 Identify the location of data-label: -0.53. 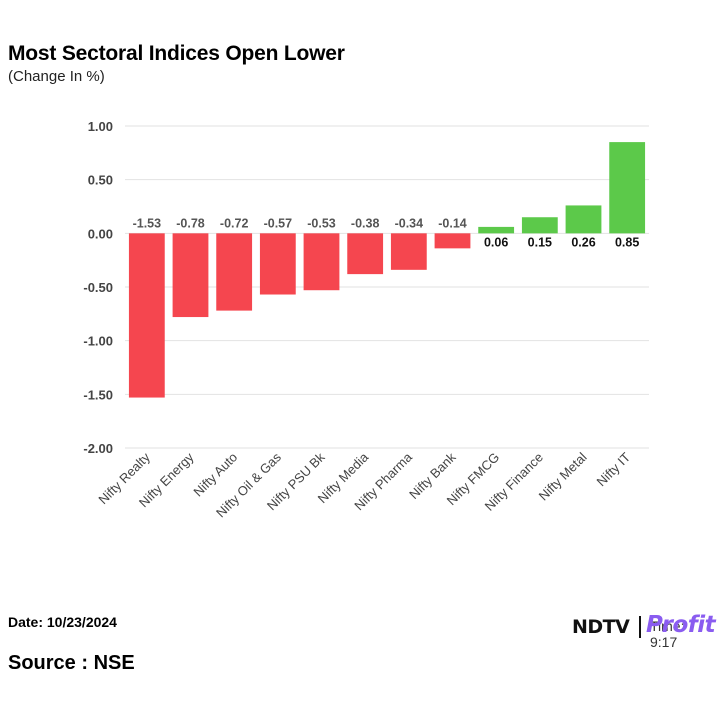
(321, 223).